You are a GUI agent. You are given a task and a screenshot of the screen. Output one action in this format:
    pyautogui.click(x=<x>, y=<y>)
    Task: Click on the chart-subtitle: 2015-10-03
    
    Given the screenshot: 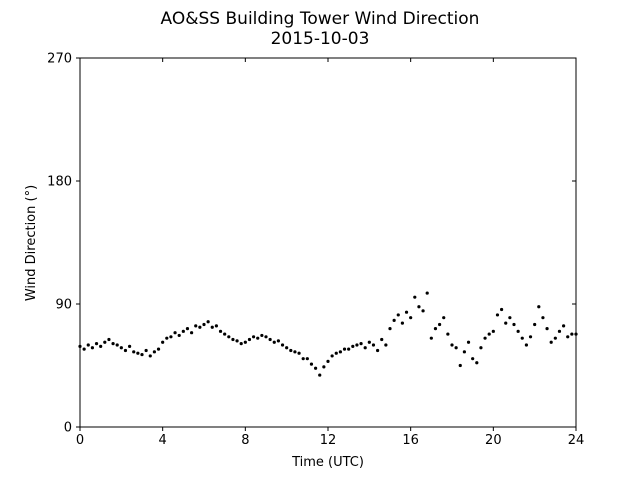 What is the action you would take?
    pyautogui.click(x=320, y=39)
    